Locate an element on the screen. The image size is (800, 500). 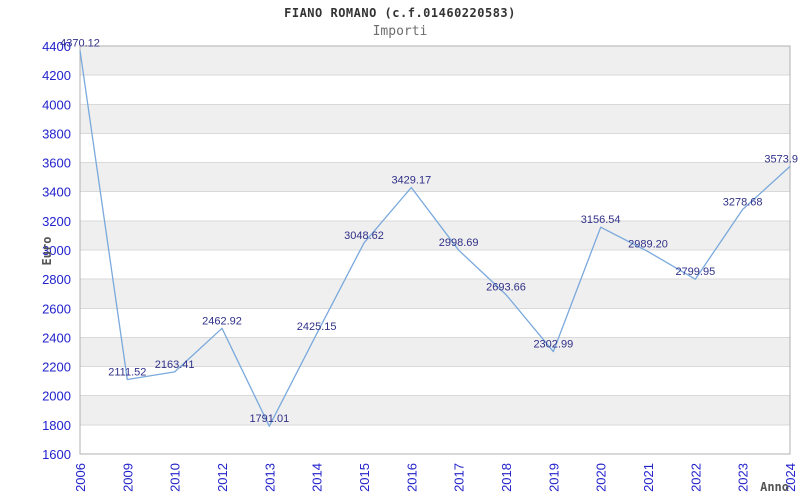
x-tick-label: 2024 is located at coordinates (790, 477).